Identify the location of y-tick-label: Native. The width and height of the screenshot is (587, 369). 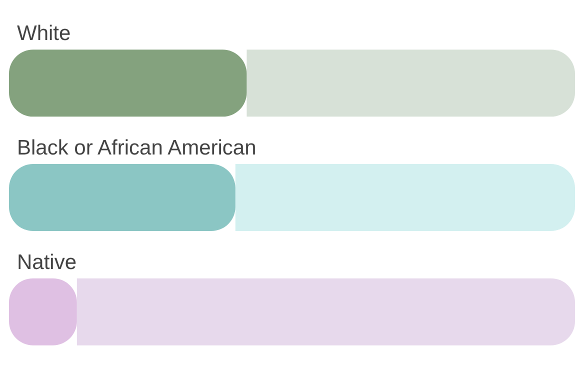
(47, 262).